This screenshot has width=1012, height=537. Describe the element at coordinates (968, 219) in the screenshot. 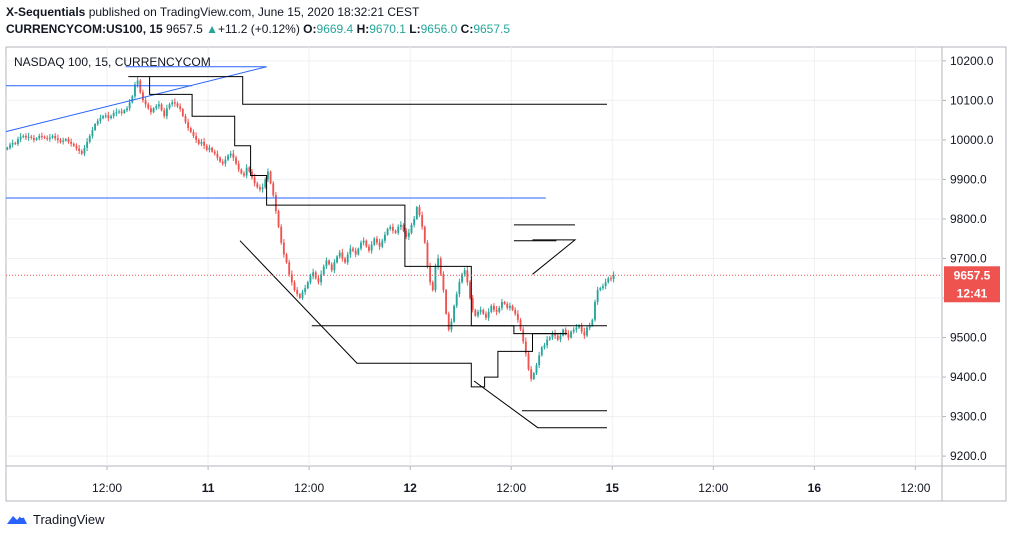

I see `y-tick-label: 9800.0` at that location.